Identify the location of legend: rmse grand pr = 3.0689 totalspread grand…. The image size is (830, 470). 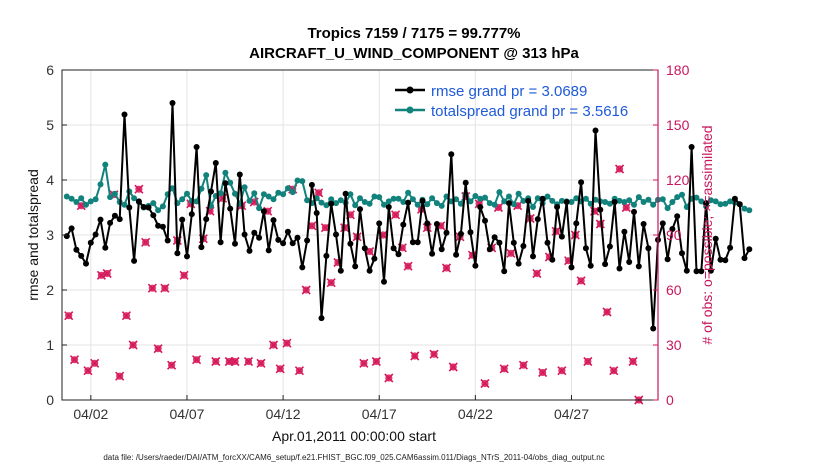
(511, 101).